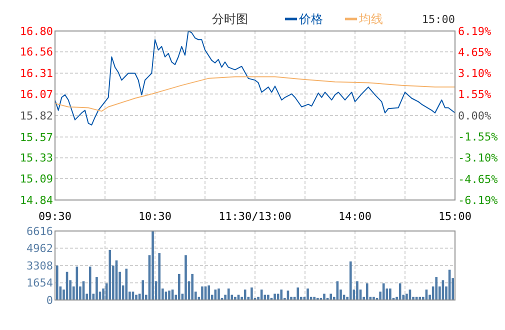 The height and width of the screenshot is (330, 505). What do you see at coordinates (55, 216) in the screenshot?
I see `x-tick-label: 09:30` at bounding box center [55, 216].